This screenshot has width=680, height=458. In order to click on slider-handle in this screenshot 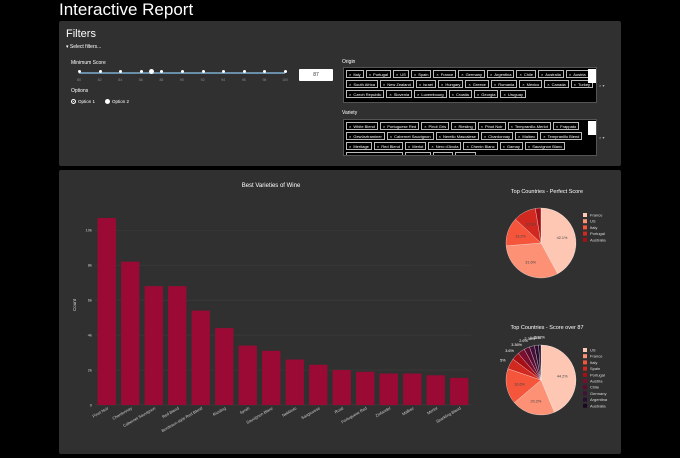, I will do `click(152, 71)`.